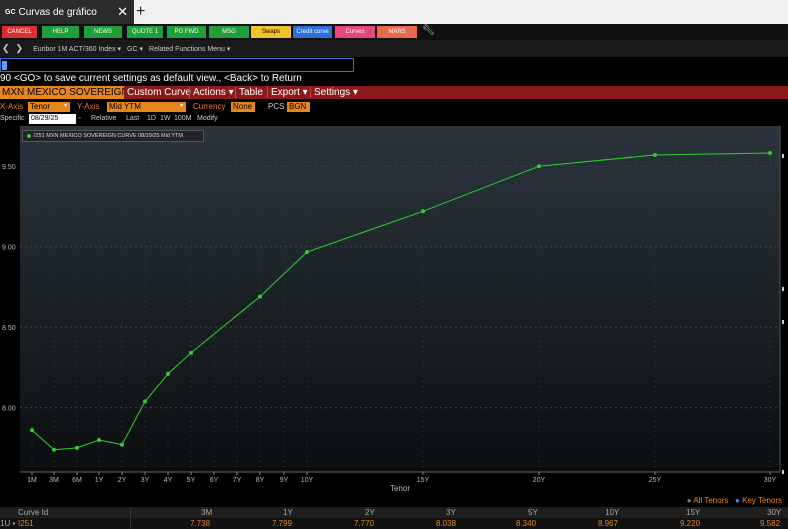  What do you see at coordinates (539, 480) in the screenshot?
I see `x-tick-label: 20Y` at bounding box center [539, 480].